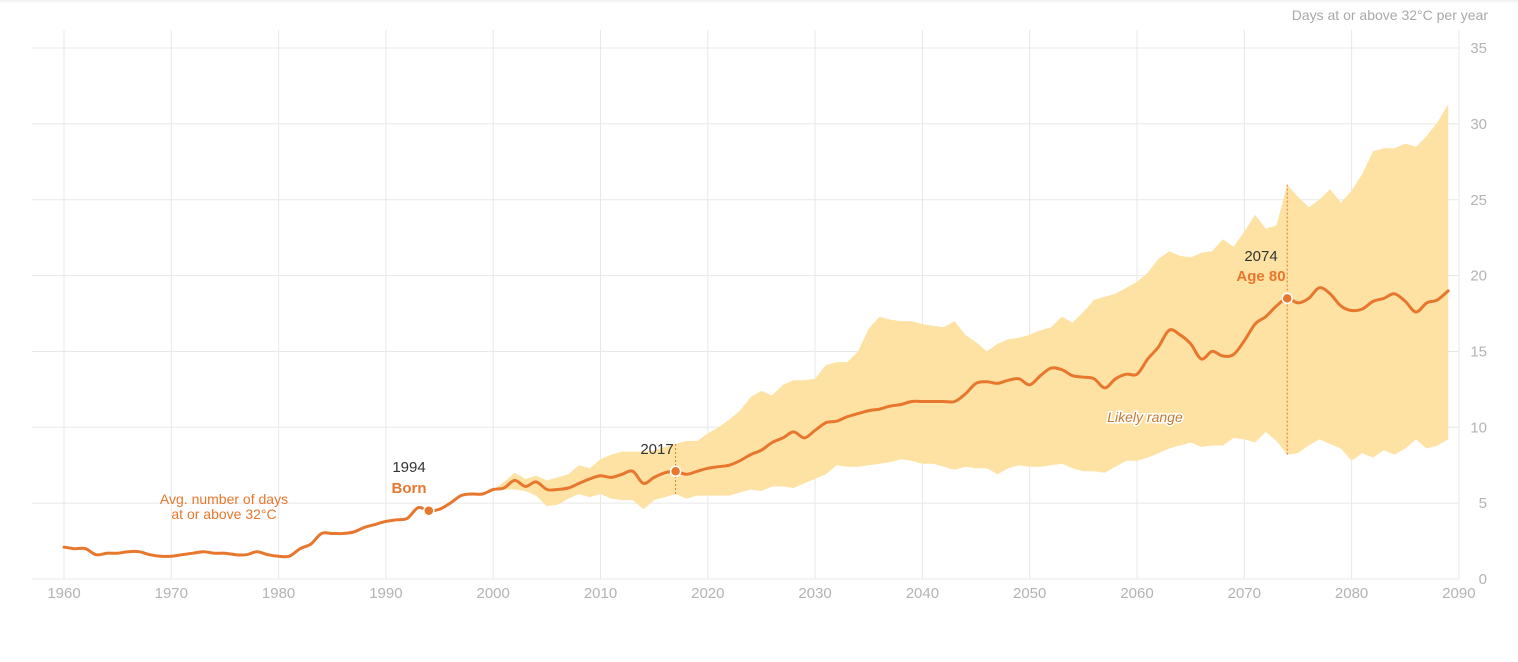 The width and height of the screenshot is (1518, 662). What do you see at coordinates (1478, 276) in the screenshot?
I see `y-tick-label-20: 20` at bounding box center [1478, 276].